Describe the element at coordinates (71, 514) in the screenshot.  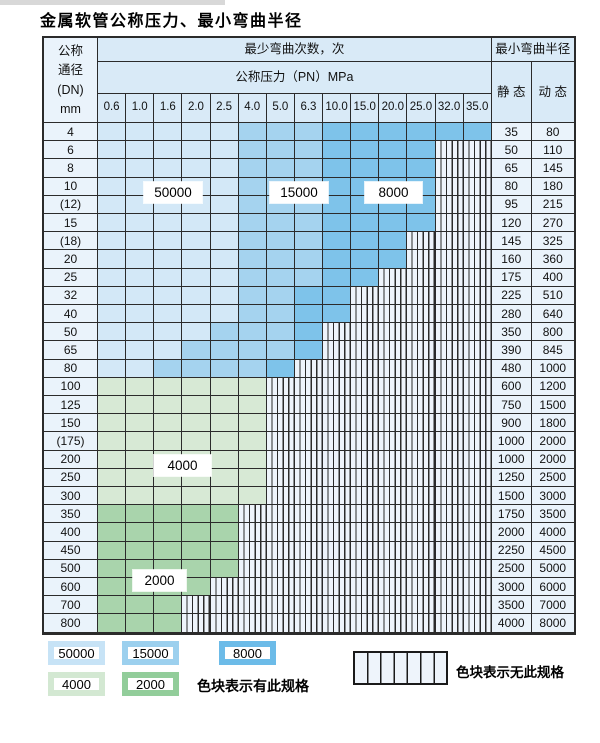
I see `dn-cell: 350` at that location.